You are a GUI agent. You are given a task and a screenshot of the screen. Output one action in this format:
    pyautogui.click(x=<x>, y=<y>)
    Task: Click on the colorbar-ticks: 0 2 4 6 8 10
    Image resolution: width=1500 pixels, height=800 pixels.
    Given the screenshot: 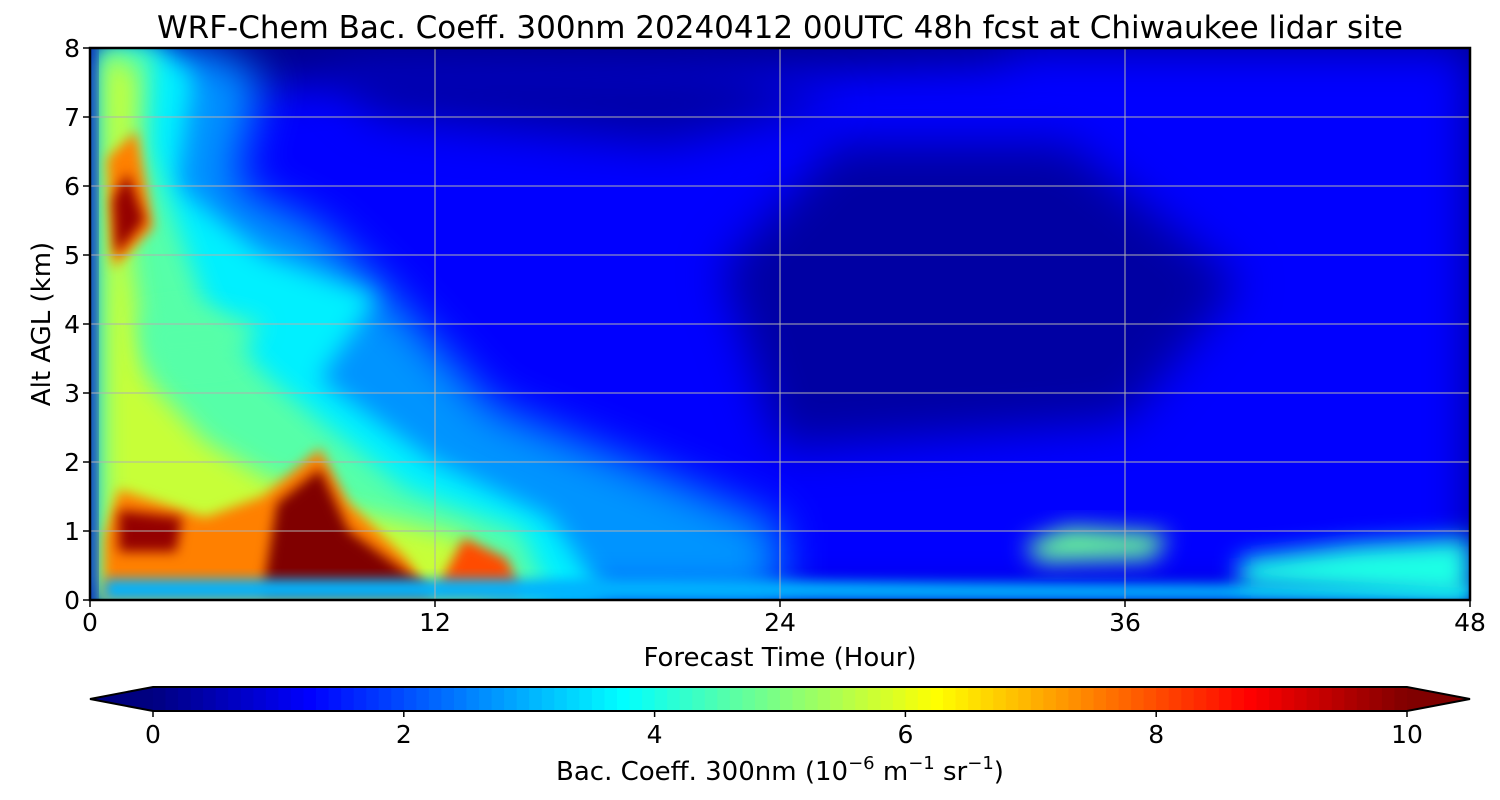 What is the action you would take?
    pyautogui.click(x=784, y=730)
    